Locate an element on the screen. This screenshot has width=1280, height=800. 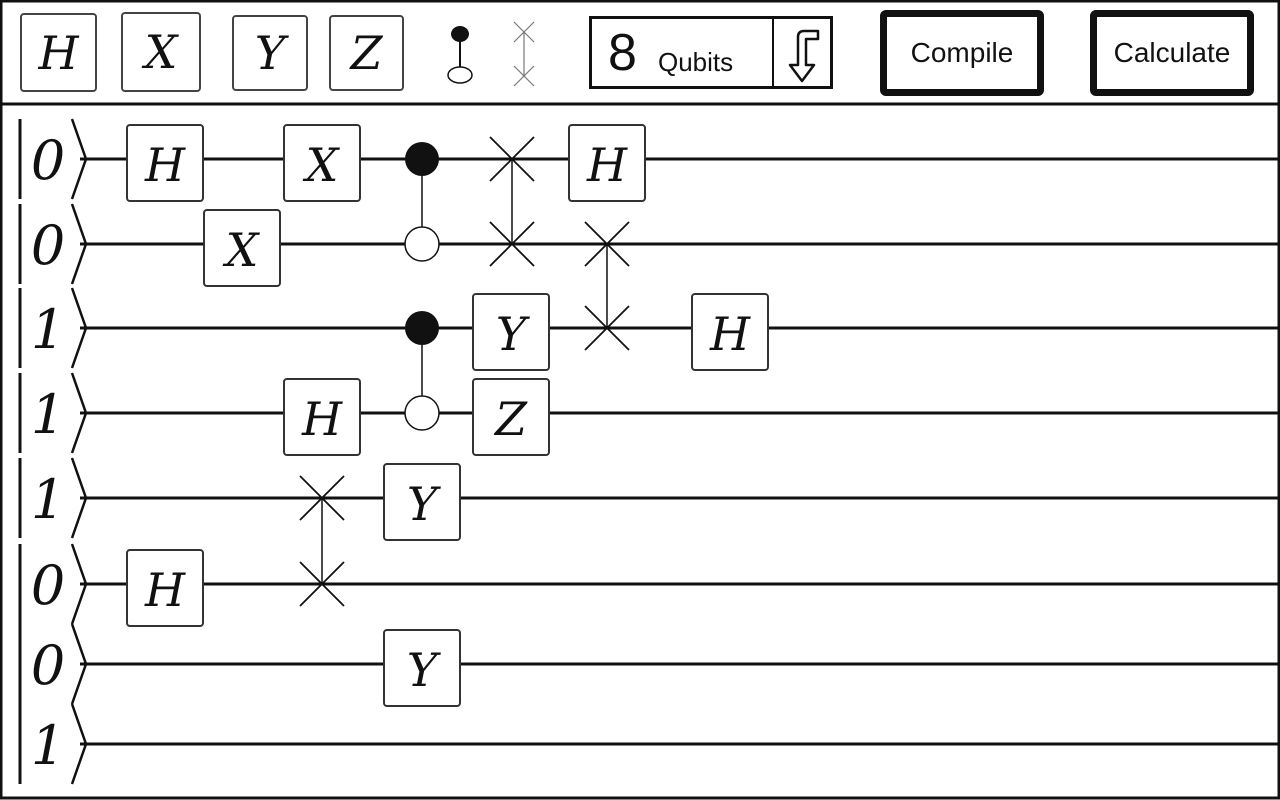
gate-label-7: Y is located at coordinates (513, 334).